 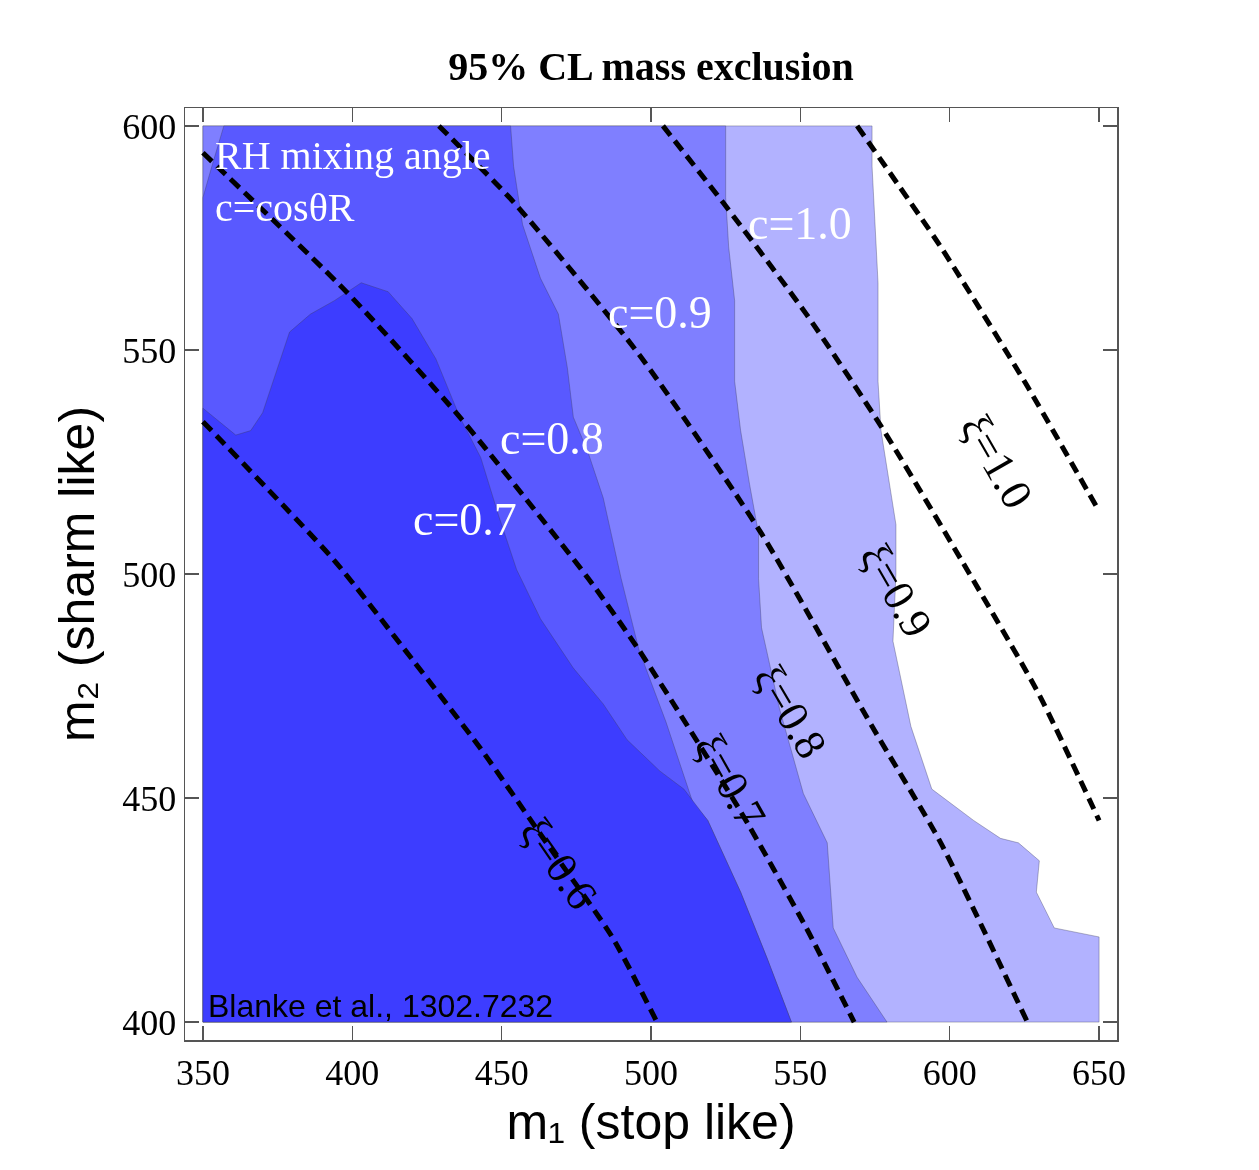 I want to click on x-axis-title: m₁ (stop like), so click(x=651, y=1121).